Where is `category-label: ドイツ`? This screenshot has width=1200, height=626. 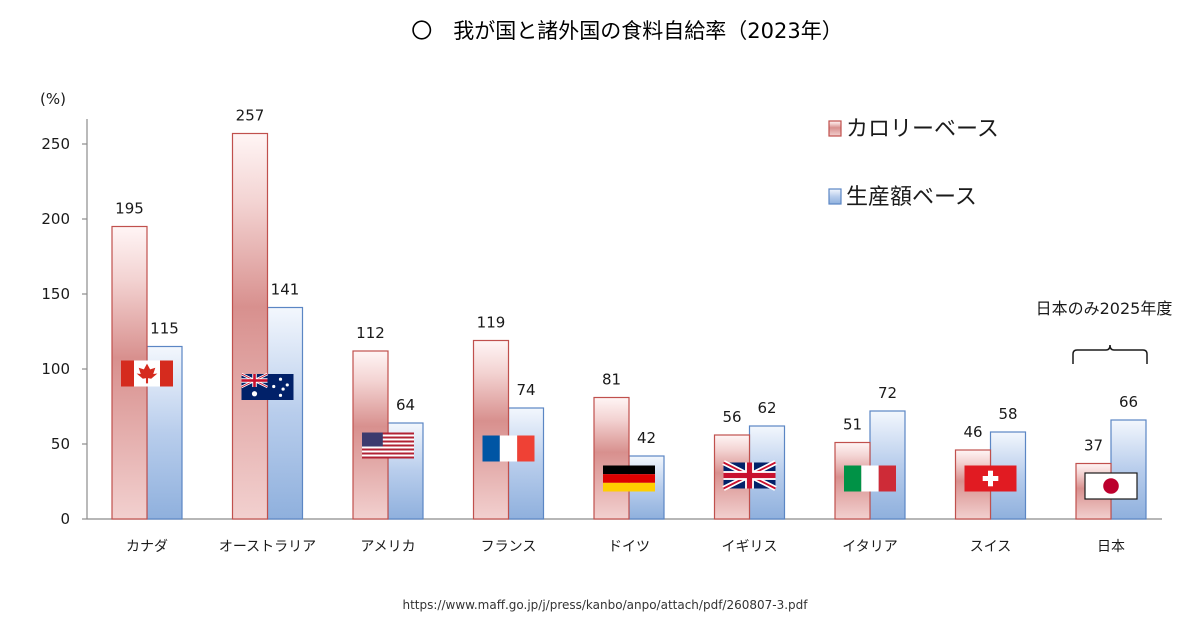
category-label: ドイツ is located at coordinates (629, 547).